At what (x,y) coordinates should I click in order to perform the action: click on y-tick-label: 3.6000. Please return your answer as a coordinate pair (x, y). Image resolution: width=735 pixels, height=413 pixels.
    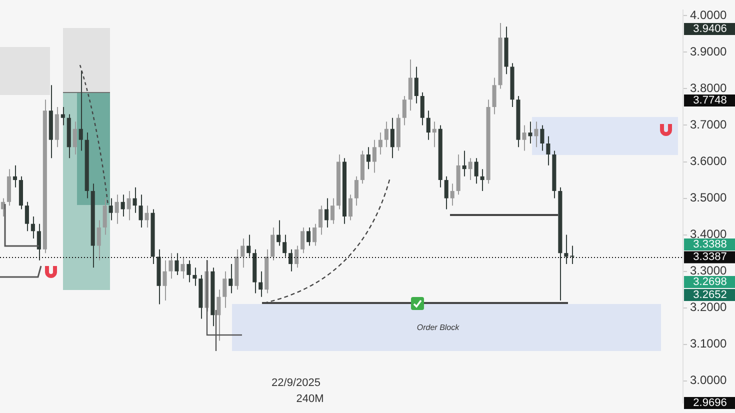
    Looking at the image, I should click on (709, 161).